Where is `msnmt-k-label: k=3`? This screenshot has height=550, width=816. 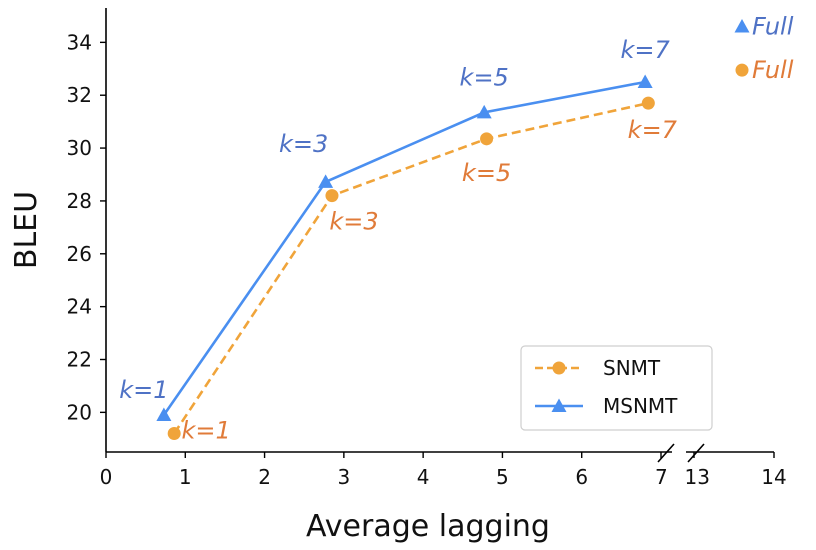
msnmt-k-label: k=3 is located at coordinates (303, 144).